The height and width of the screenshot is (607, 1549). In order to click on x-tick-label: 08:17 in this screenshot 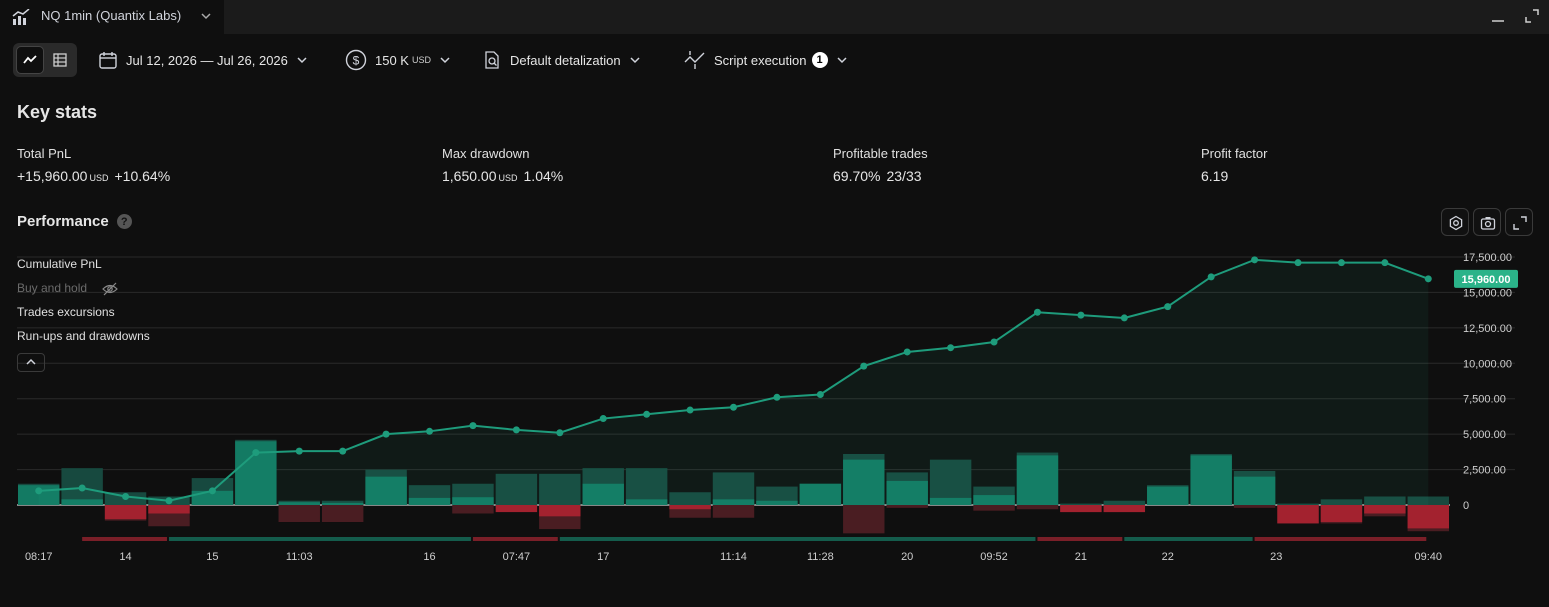, I will do `click(39, 557)`.